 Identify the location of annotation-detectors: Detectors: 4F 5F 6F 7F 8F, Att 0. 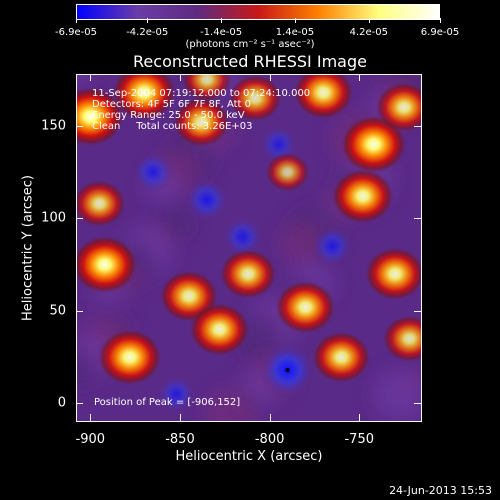
(172, 104).